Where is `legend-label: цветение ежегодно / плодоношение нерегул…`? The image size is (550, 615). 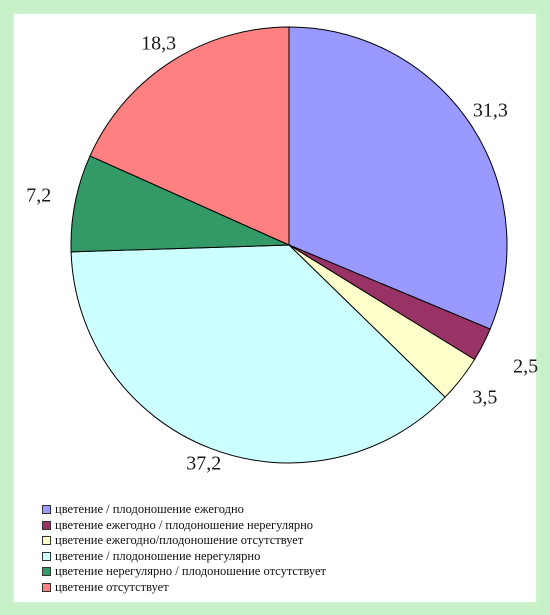
legend-label: цветение ежегодно / плодоношение нерегул… is located at coordinates (184, 524).